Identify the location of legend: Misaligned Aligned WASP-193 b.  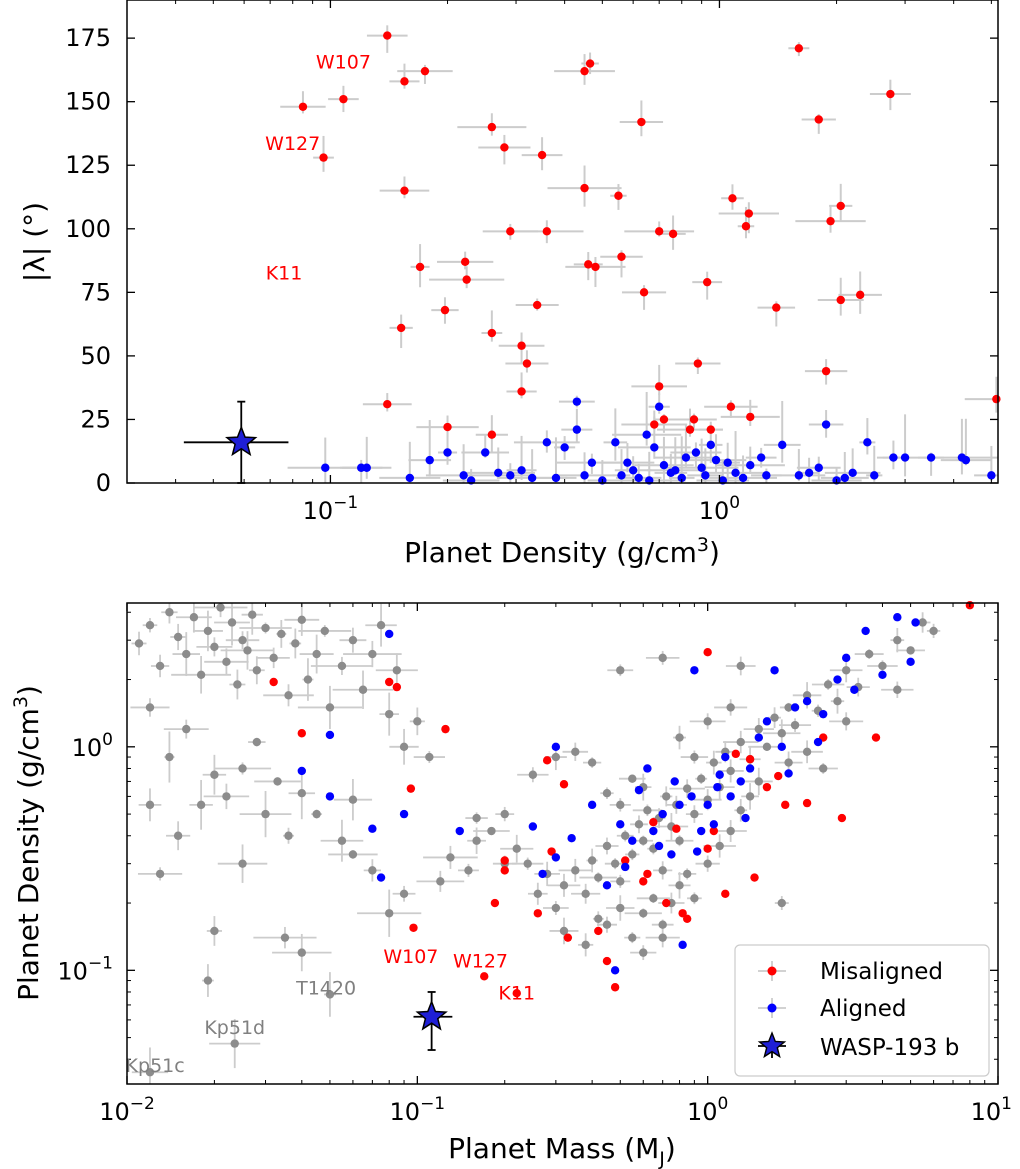
(862, 1010).